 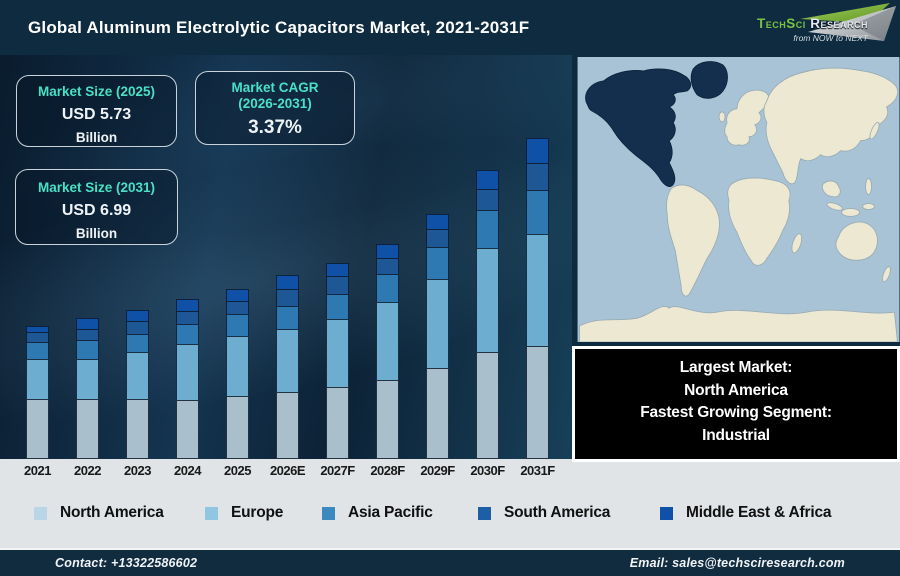 What do you see at coordinates (287, 470) in the screenshot?
I see `x-axis-label-2026E: 2026E` at bounding box center [287, 470].